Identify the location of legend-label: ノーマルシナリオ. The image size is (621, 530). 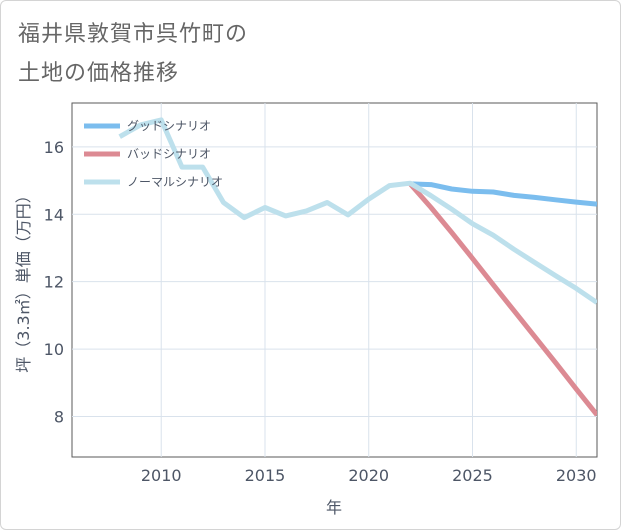
(175, 182).